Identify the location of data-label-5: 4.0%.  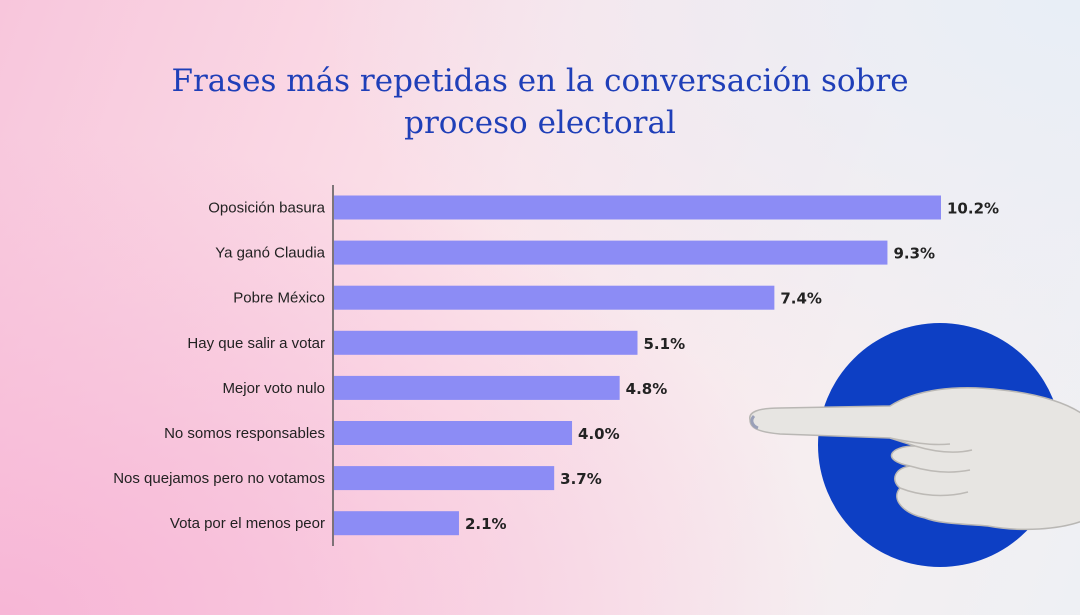
(599, 434).